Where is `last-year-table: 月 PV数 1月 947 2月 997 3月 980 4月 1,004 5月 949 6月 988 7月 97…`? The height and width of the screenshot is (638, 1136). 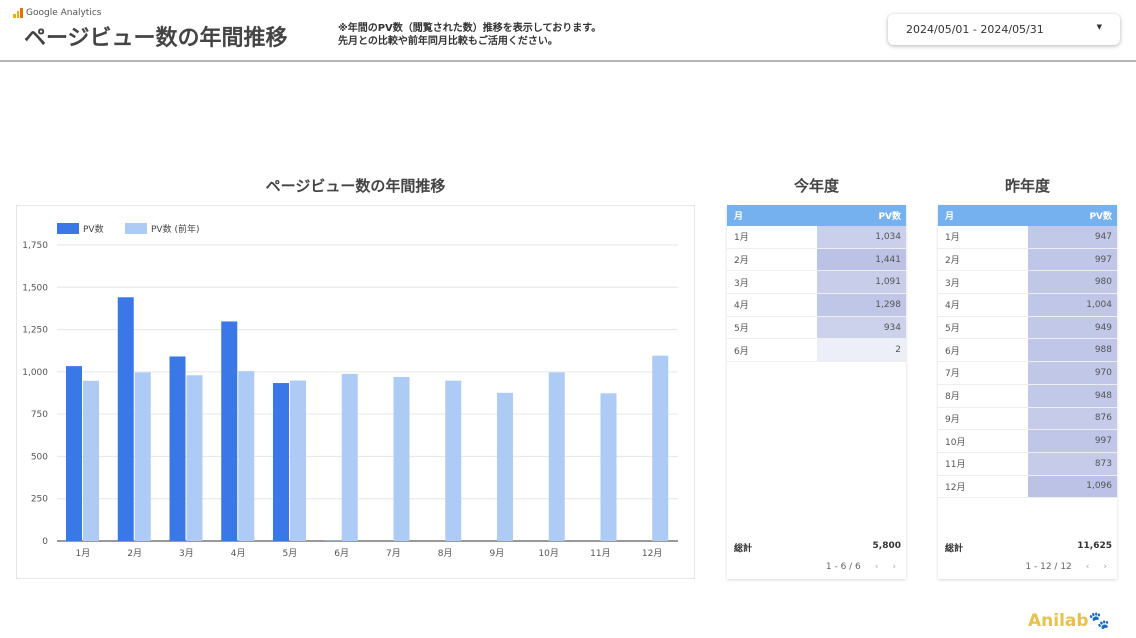
last-year-table: 月 PV数 1月 947 2月 997 3月 980 4月 1,004 5月 949 6月 988 7月 97… is located at coordinates (1027, 392).